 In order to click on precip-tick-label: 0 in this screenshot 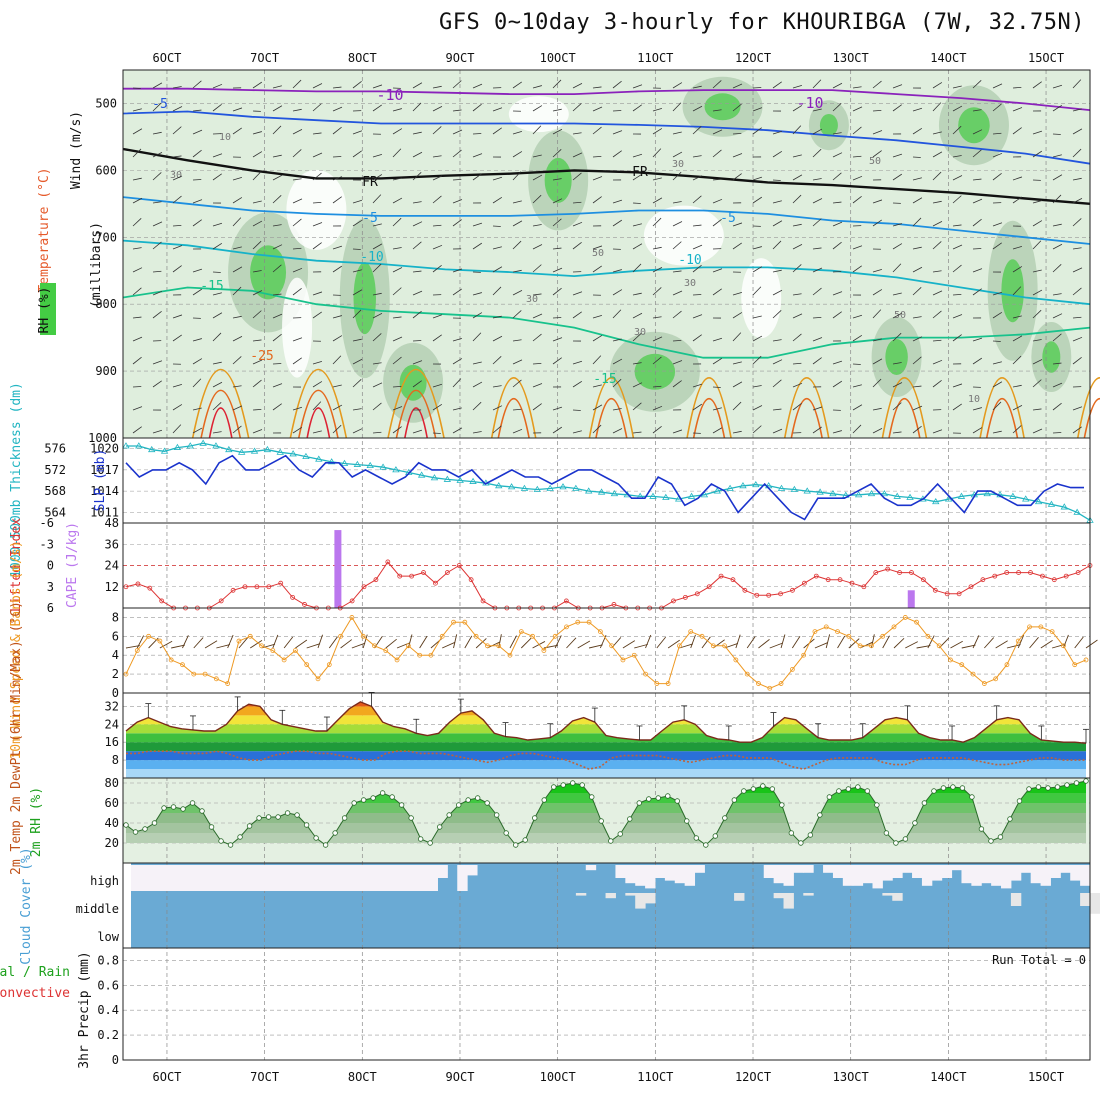, I will do `click(115, 1060)`.